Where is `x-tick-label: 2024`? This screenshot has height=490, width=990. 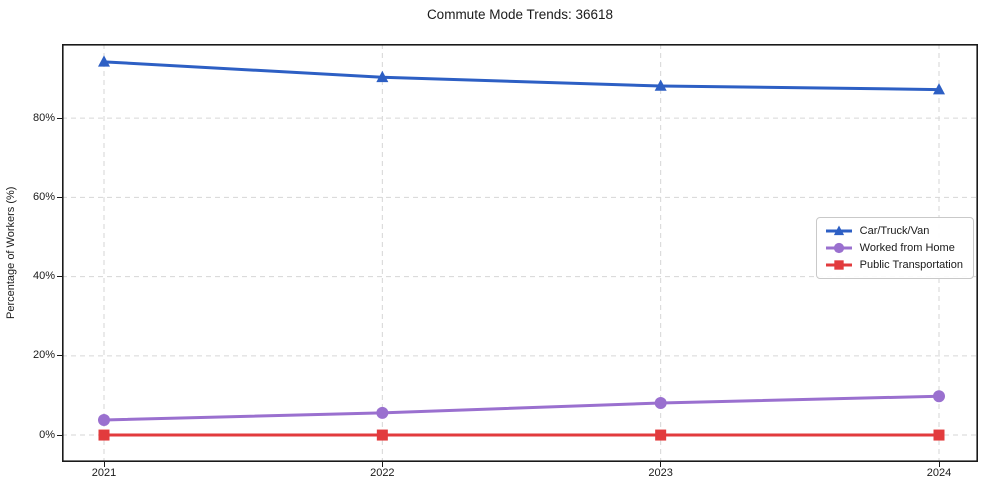 x-tick-label: 2024 is located at coordinates (939, 473).